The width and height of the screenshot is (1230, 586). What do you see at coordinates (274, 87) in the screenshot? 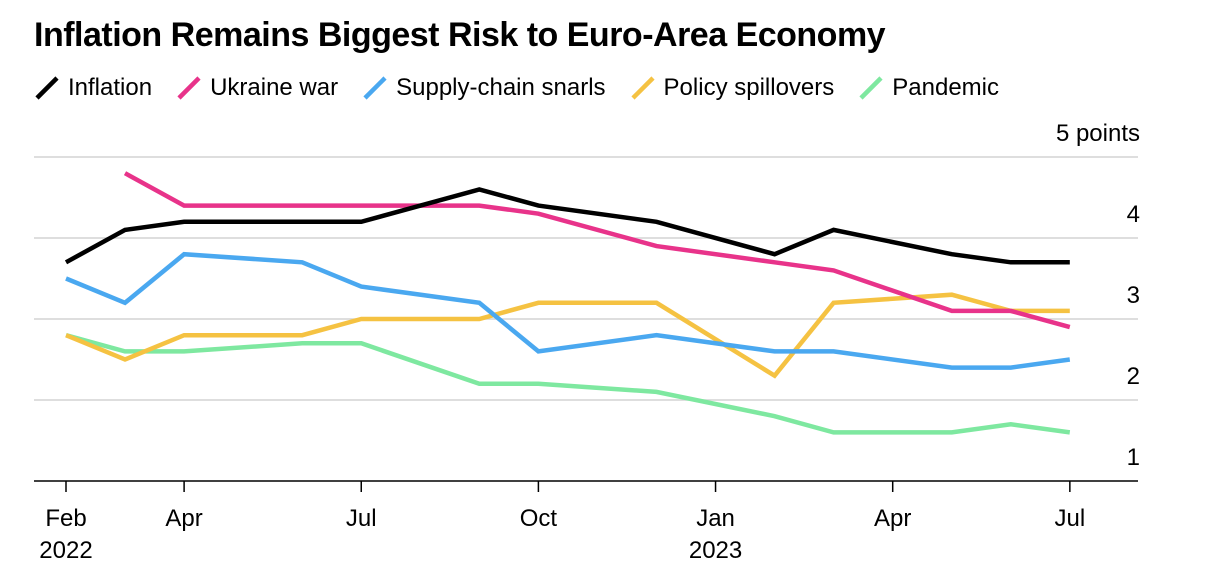
I see `legend-label-ukraine-war: Ukraine war` at bounding box center [274, 87].